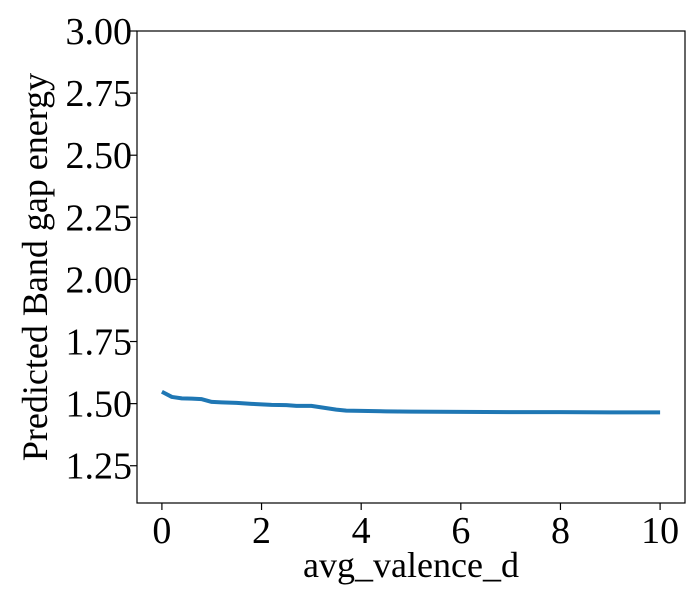 The image size is (700, 600). I want to click on x-tick-label: 4, so click(361, 531).